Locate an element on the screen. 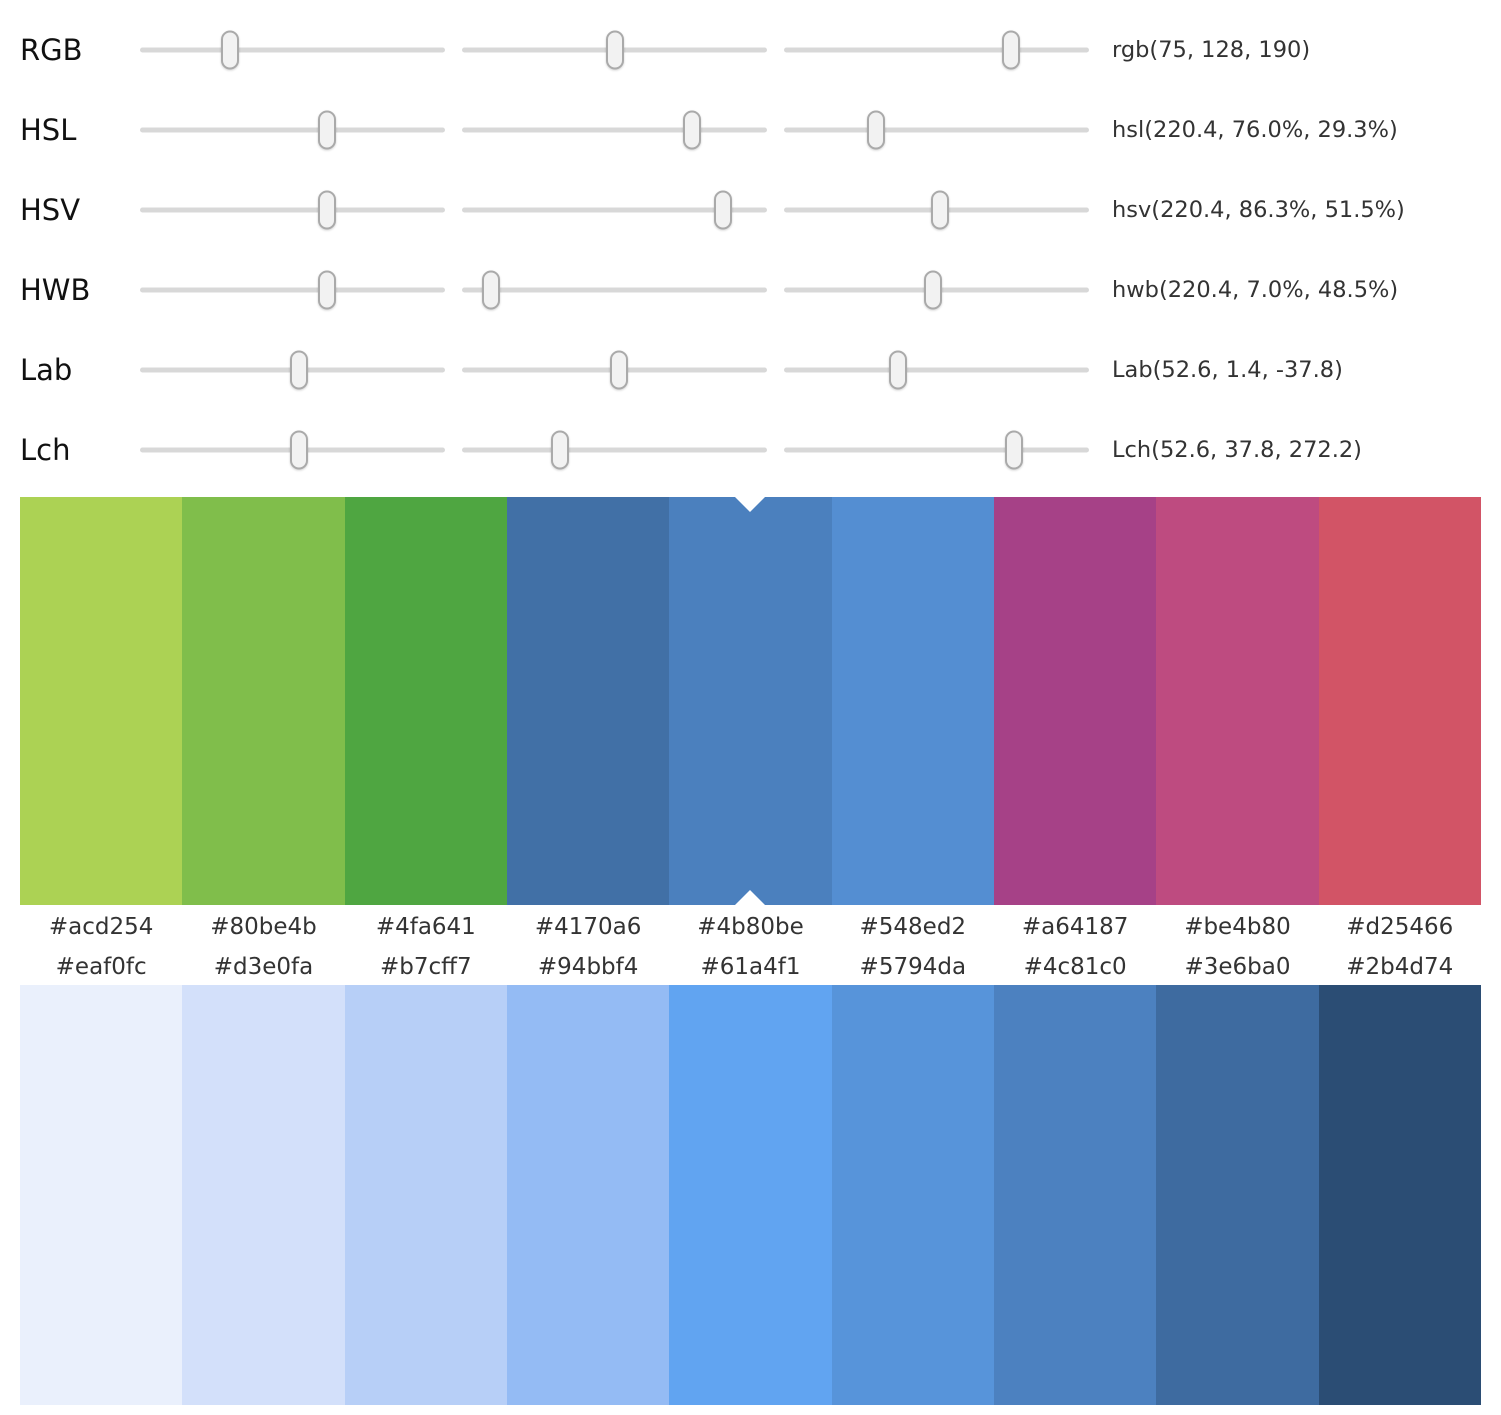 This screenshot has width=1501, height=1415. selected-color-marker-bottom is located at coordinates (750, 897).